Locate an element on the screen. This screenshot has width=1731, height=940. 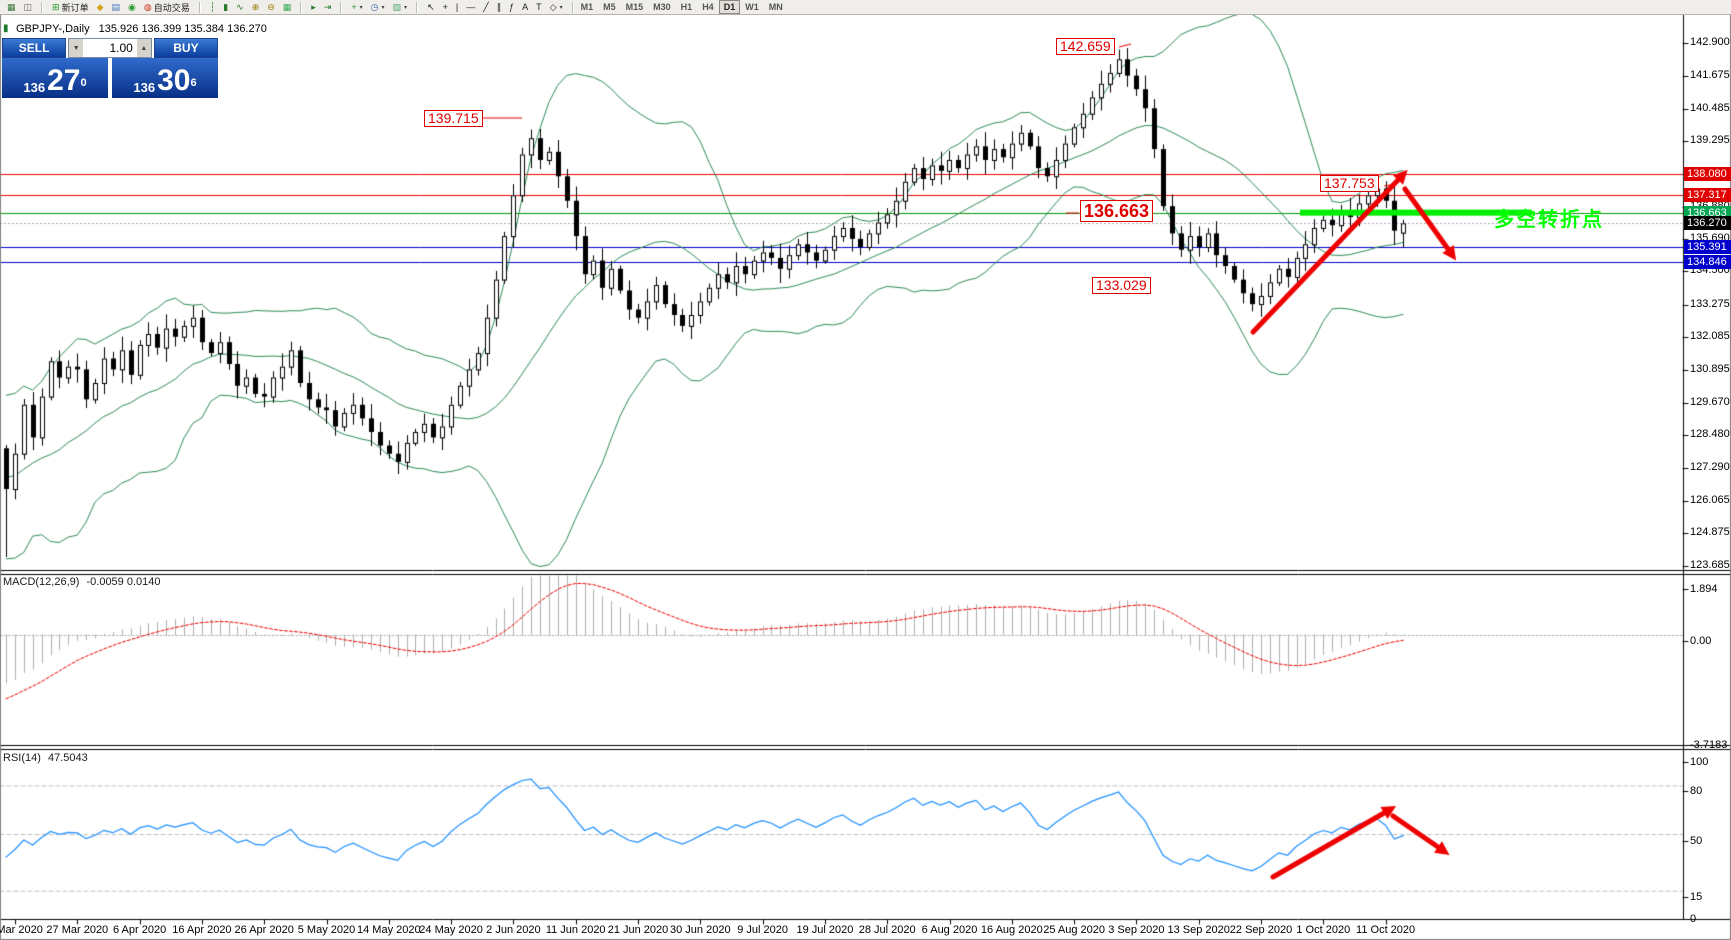
line-chart-button: ∿ is located at coordinates (240, 7).